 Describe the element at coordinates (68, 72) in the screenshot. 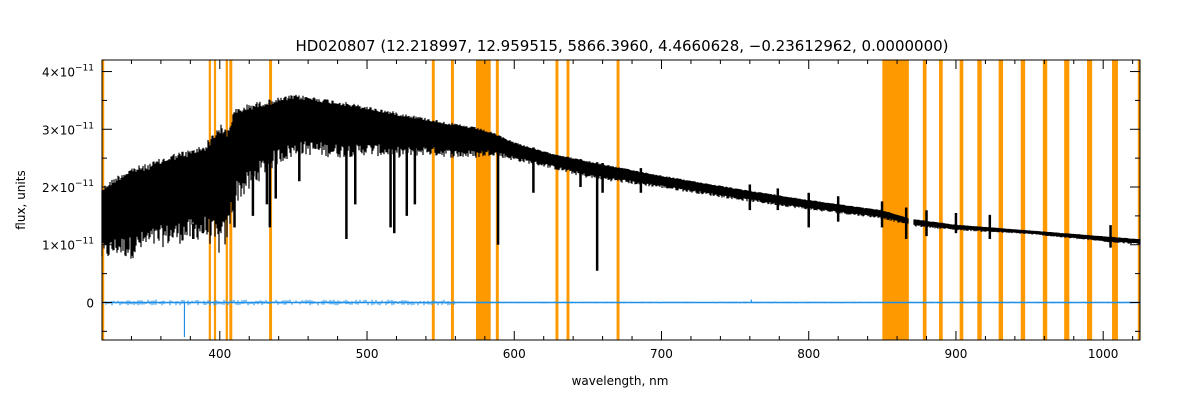

I see `y-tick-label: 4×10⁻¹¹` at that location.